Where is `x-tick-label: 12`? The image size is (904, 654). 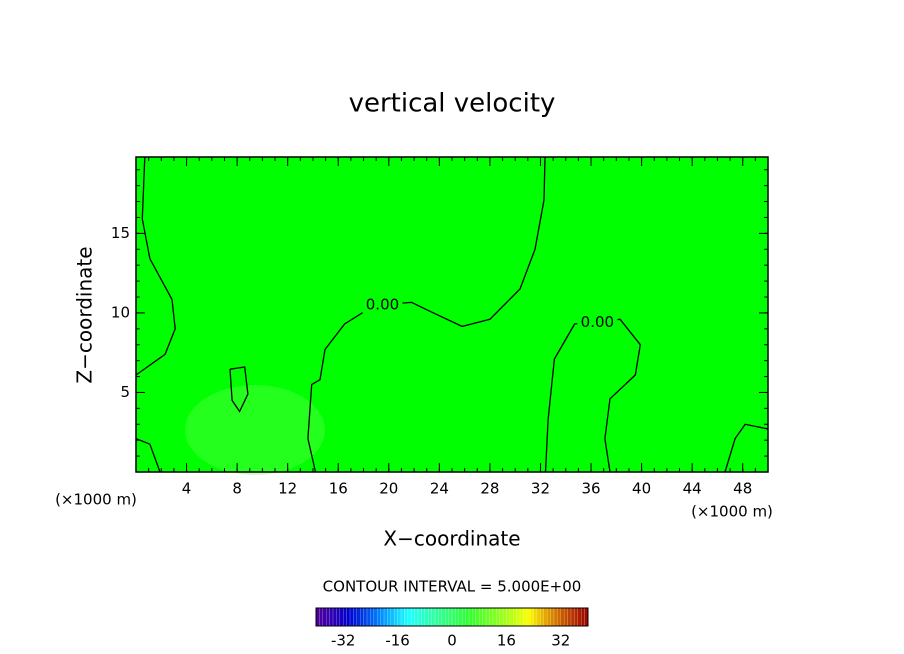
x-tick-label: 12 is located at coordinates (287, 489).